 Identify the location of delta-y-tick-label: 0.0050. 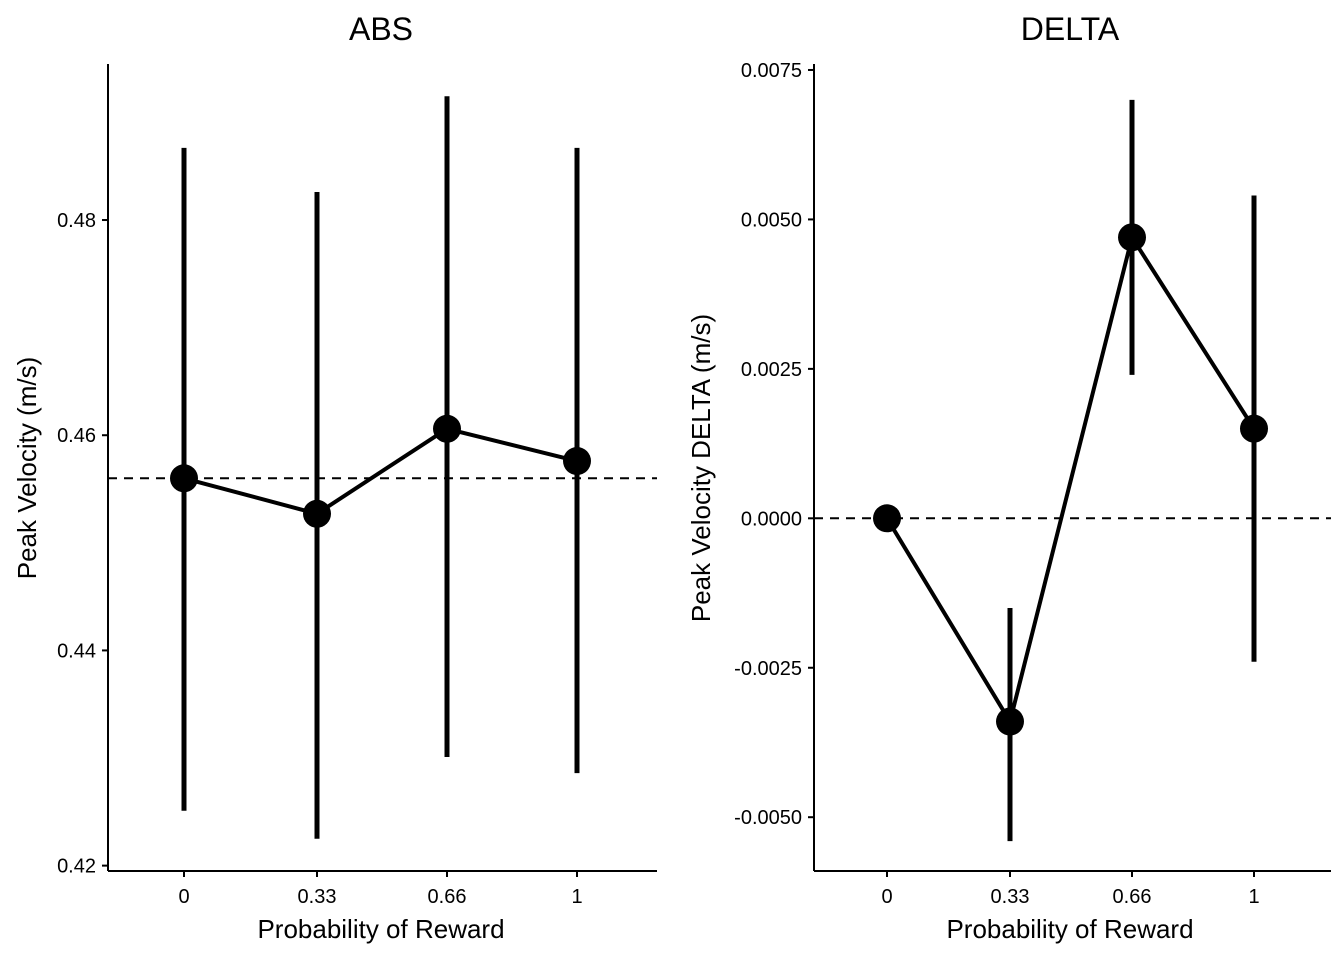
(771, 220).